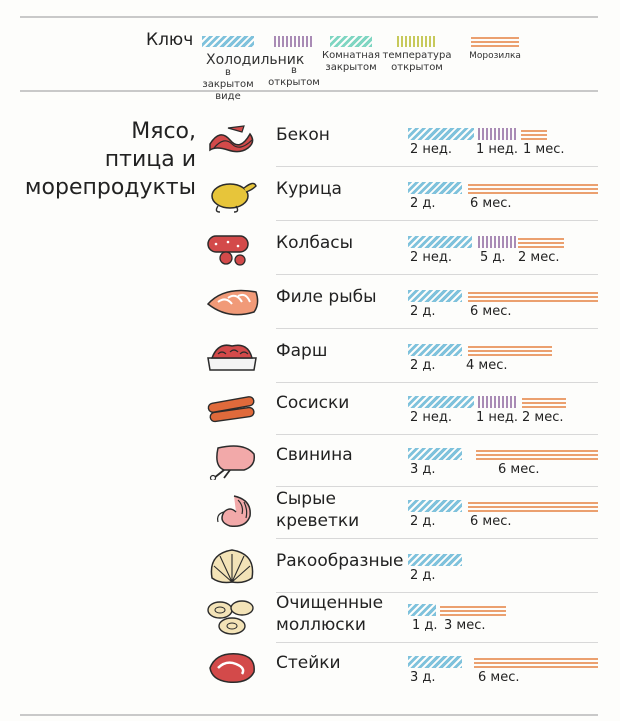 This screenshot has width=620, height=721. I want to click on food-name: Сырые креветки, so click(317, 510).